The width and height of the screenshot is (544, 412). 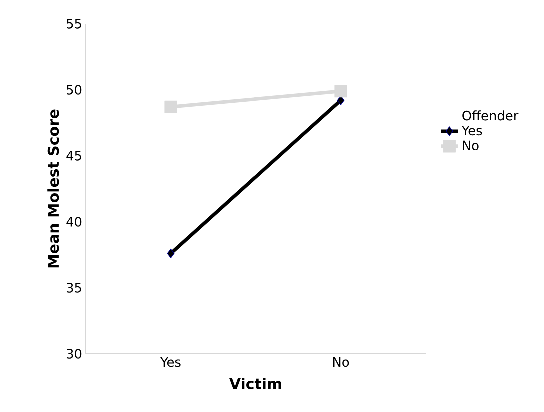 What do you see at coordinates (54, 189) in the screenshot?
I see `y-axis-title: Mean Molest Score` at bounding box center [54, 189].